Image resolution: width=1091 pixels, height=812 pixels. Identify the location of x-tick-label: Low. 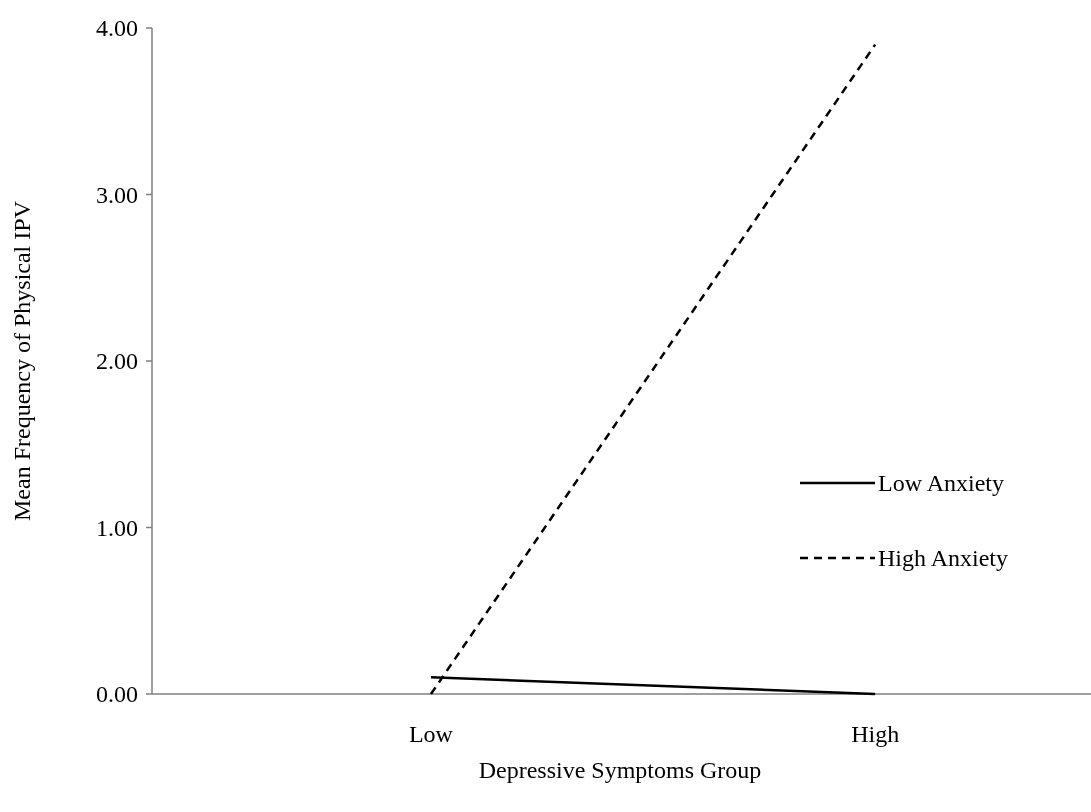
(431, 734).